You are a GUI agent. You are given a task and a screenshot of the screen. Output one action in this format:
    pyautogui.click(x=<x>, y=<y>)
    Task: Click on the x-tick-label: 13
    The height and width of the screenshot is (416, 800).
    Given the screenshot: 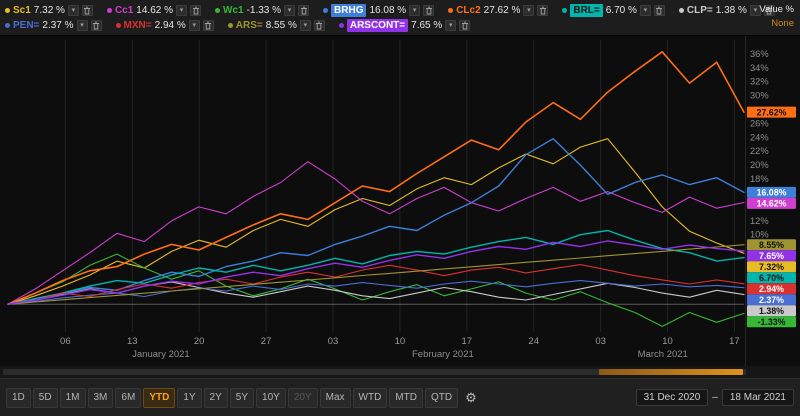 What is the action you would take?
    pyautogui.click(x=132, y=341)
    